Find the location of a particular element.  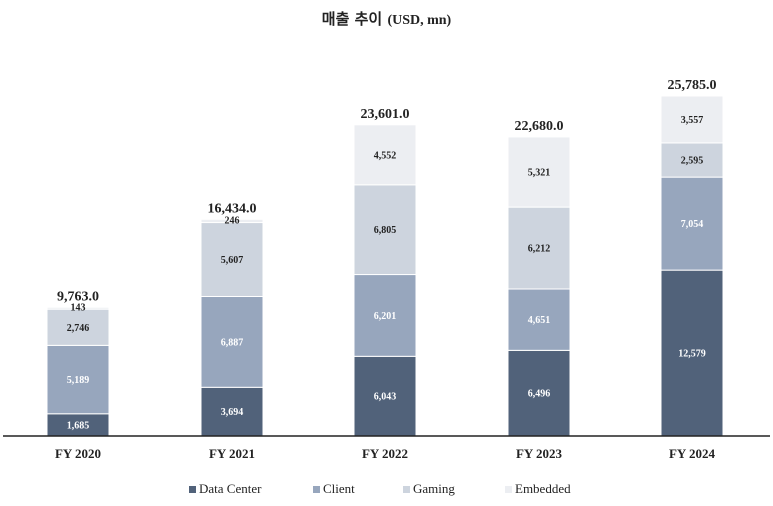

segment-value-label: 2,595 is located at coordinates (692, 161).